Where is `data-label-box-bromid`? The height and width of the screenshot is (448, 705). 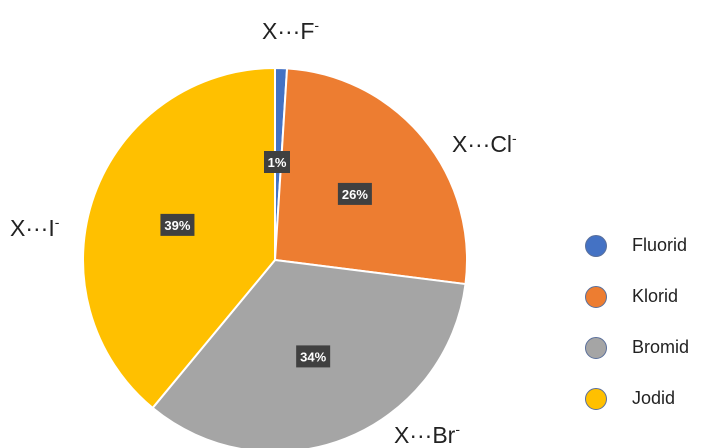 data-label-box-bromid is located at coordinates (313, 356).